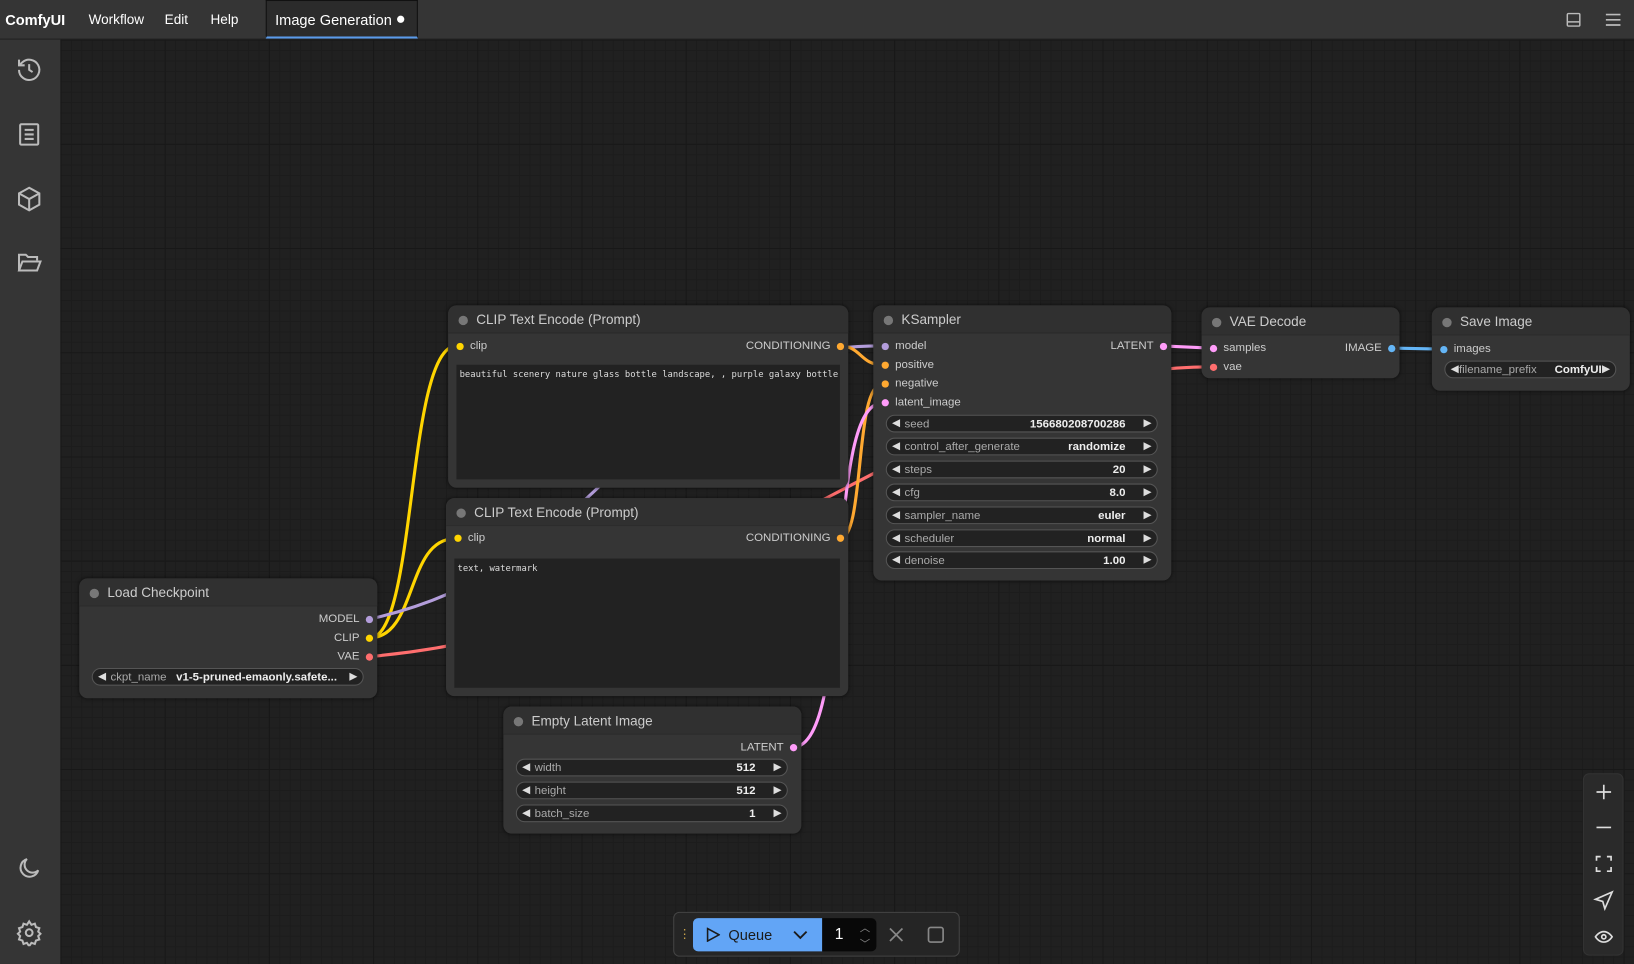 Image resolution: width=1634 pixels, height=964 pixels. What do you see at coordinates (919, 403) in the screenshot?
I see `input-slot-latent-image: latent_image` at bounding box center [919, 403].